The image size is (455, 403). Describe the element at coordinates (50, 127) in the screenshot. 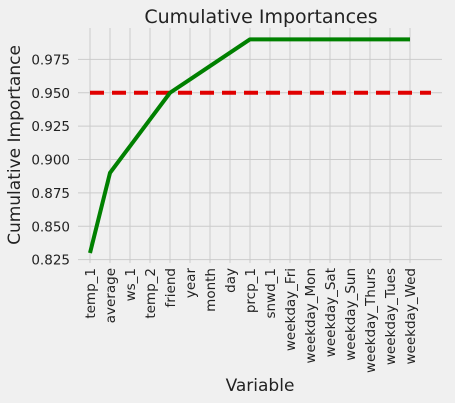

I see `y-tick-label: 0.925` at that location.